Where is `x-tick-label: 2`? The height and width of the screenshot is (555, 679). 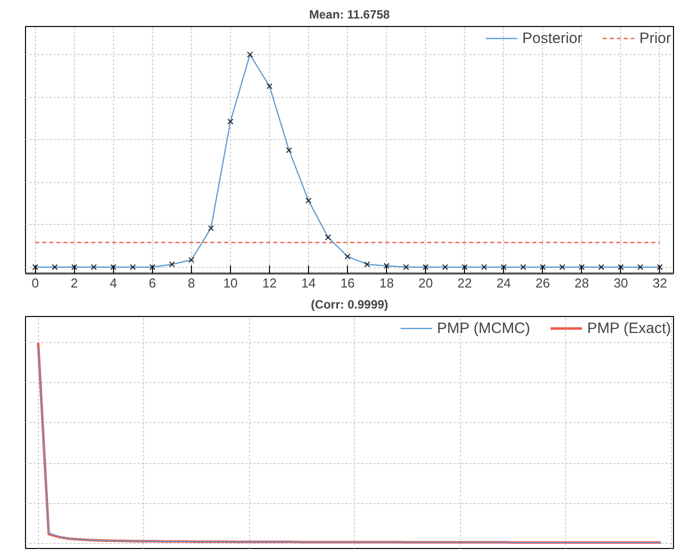
x-tick-label: 2 is located at coordinates (74, 283).